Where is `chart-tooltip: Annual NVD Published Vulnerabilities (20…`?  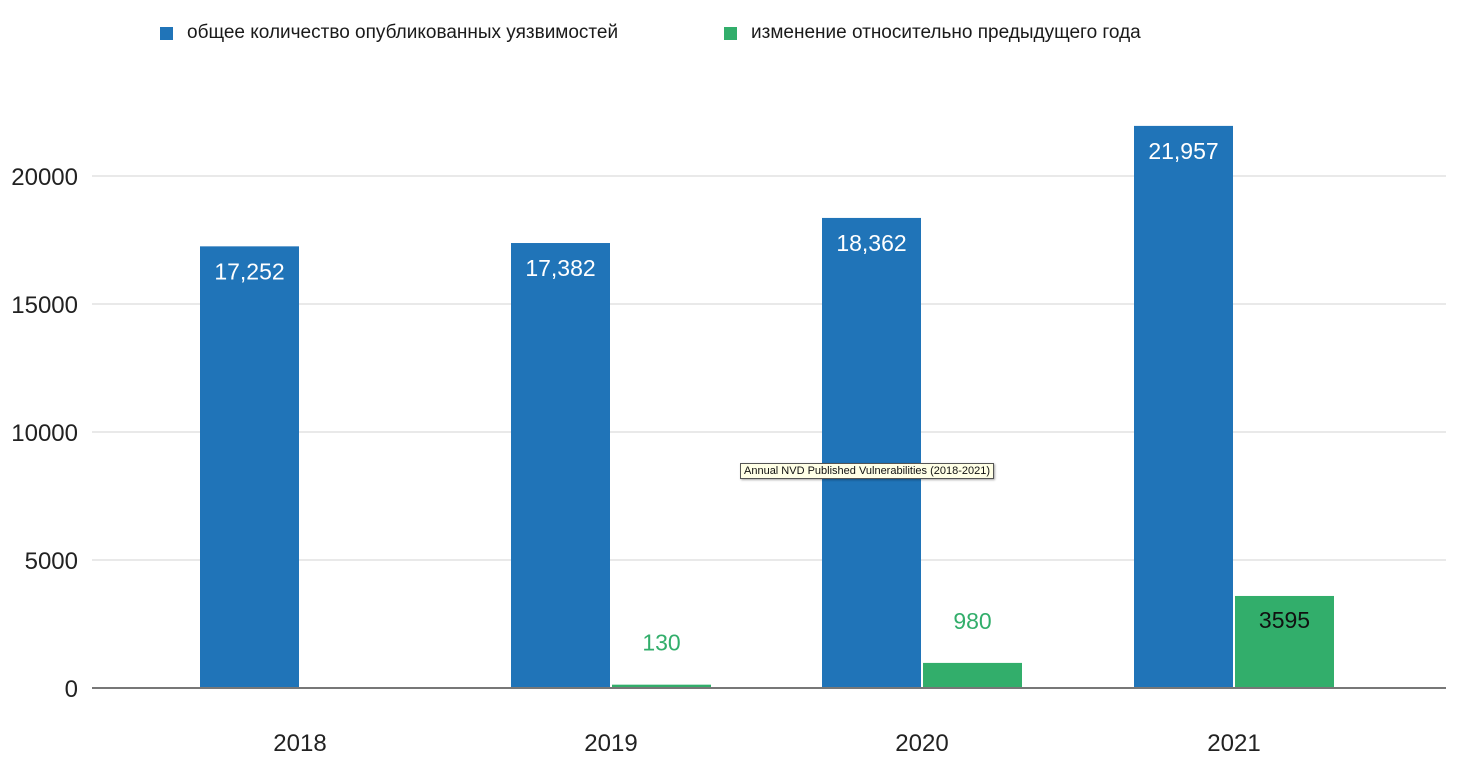
chart-tooltip: Annual NVD Published Vulnerabilities (20… is located at coordinates (867, 471).